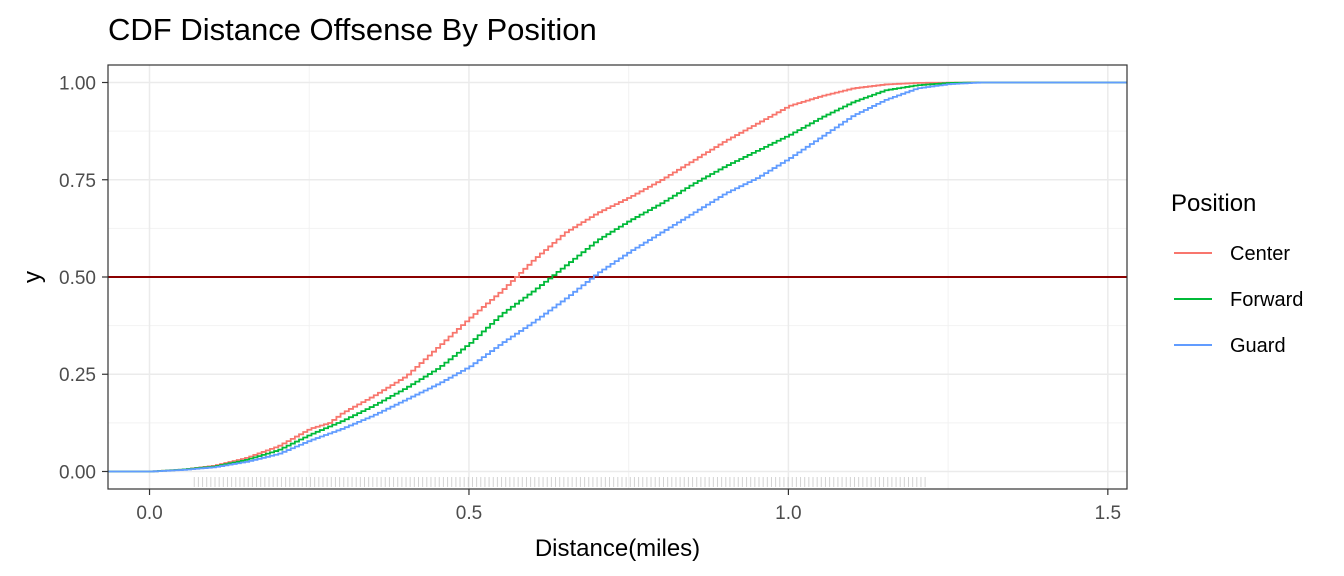 Image resolution: width=1344 pixels, height=576 pixels. Describe the element at coordinates (1260, 254) in the screenshot. I see `legend-label-center: Center` at that location.